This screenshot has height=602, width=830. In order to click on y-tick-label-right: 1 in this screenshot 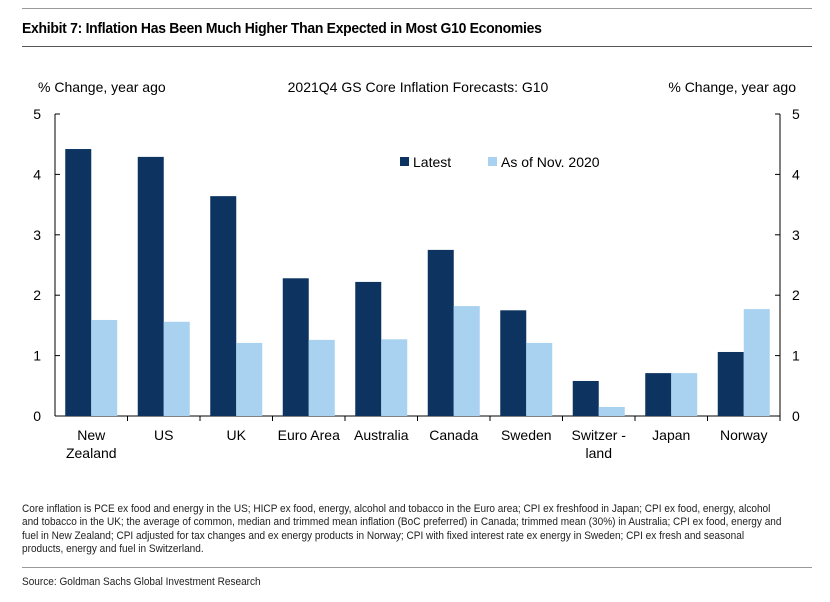, I will do `click(796, 356)`.